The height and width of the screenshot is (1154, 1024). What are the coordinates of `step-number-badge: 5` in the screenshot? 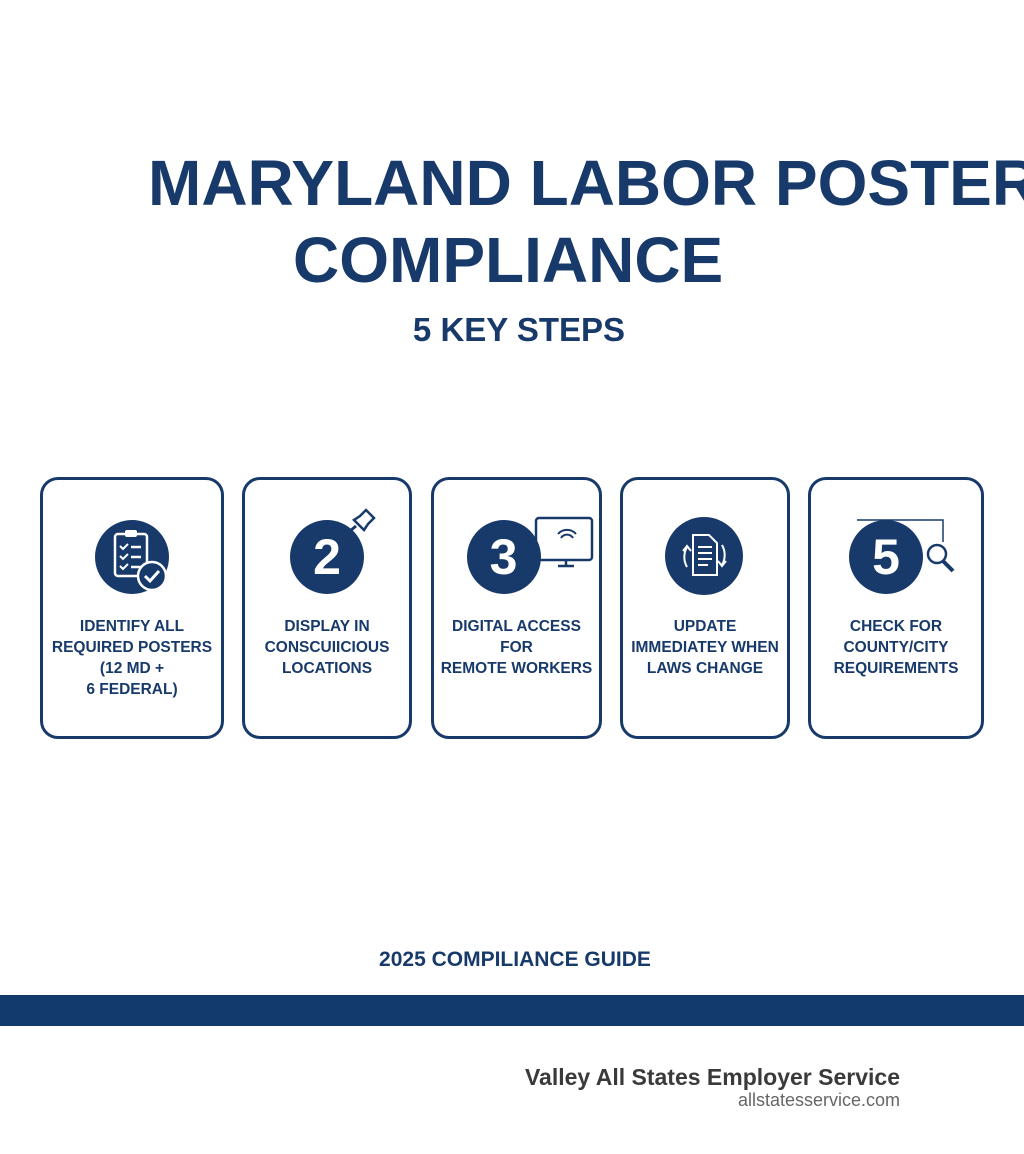 It's located at (886, 557).